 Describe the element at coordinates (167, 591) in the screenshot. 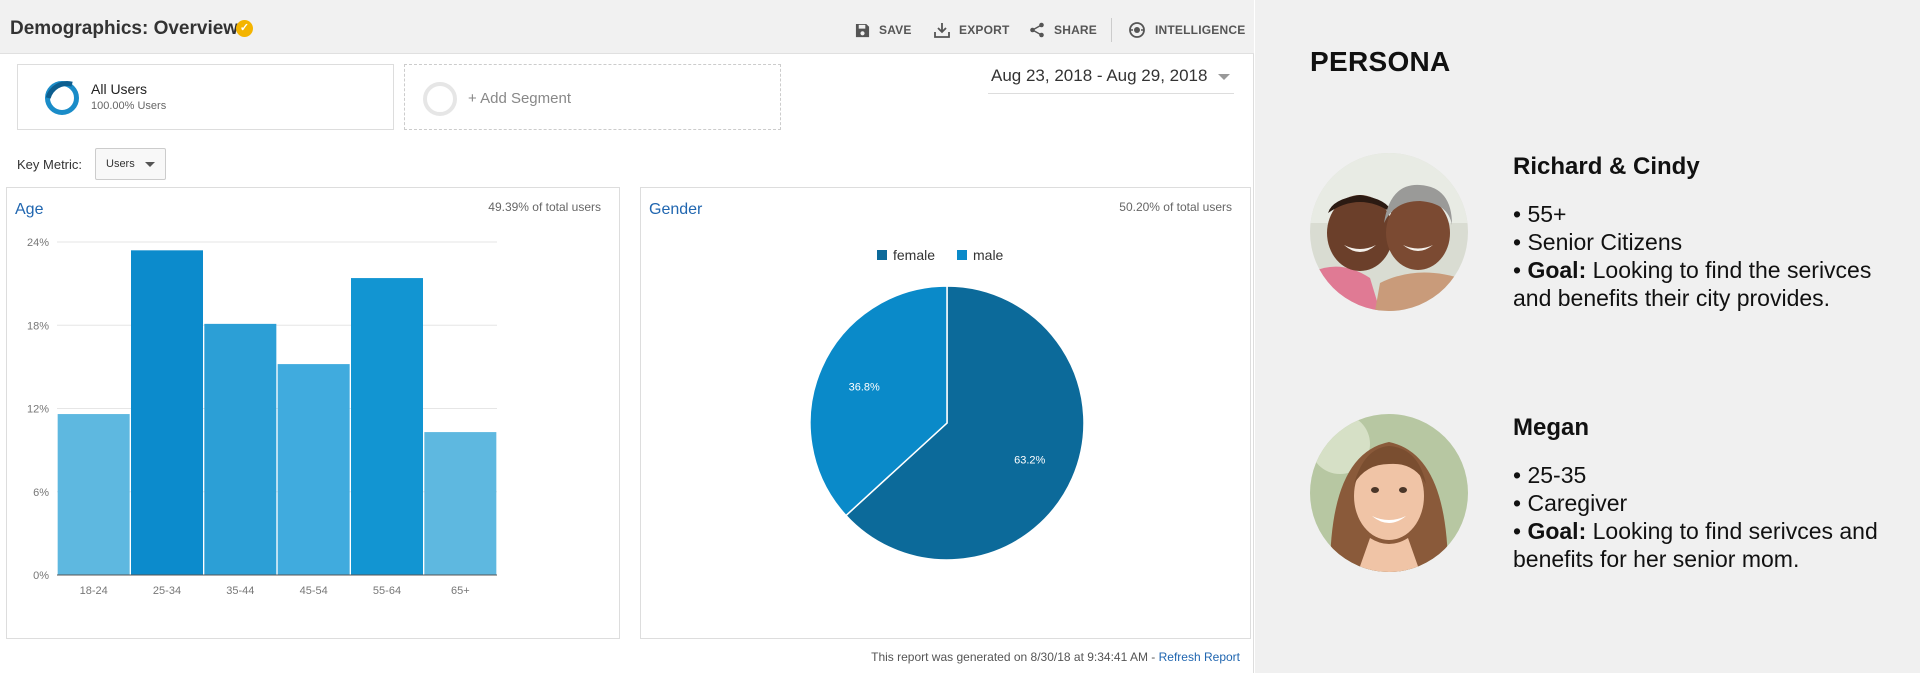

I see `x-tick-label: 25-34` at that location.